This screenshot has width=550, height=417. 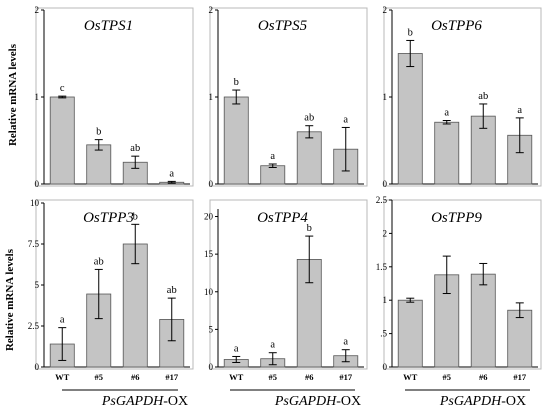 What do you see at coordinates (108, 218) in the screenshot?
I see `panel-title: OsTPP3` at bounding box center [108, 218].